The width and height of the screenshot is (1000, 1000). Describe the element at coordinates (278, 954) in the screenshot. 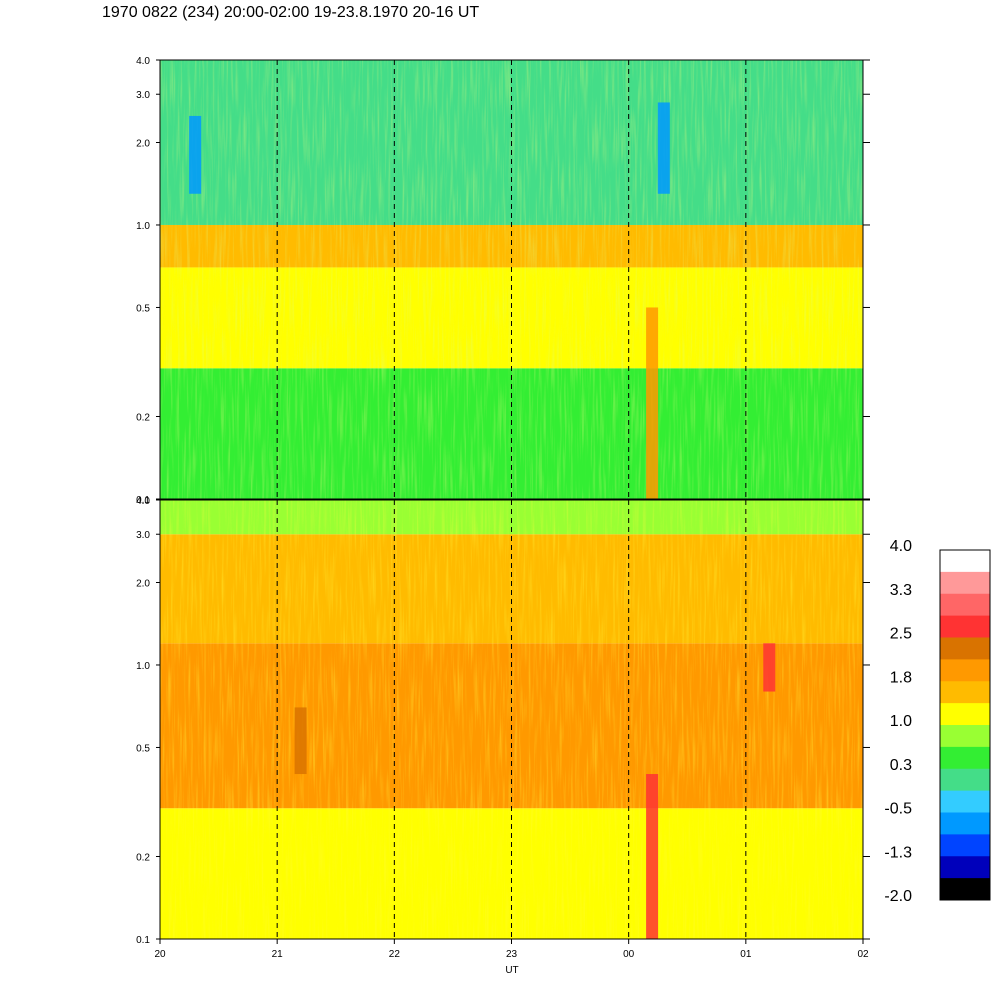

I see `x-tick-label: 21` at that location.